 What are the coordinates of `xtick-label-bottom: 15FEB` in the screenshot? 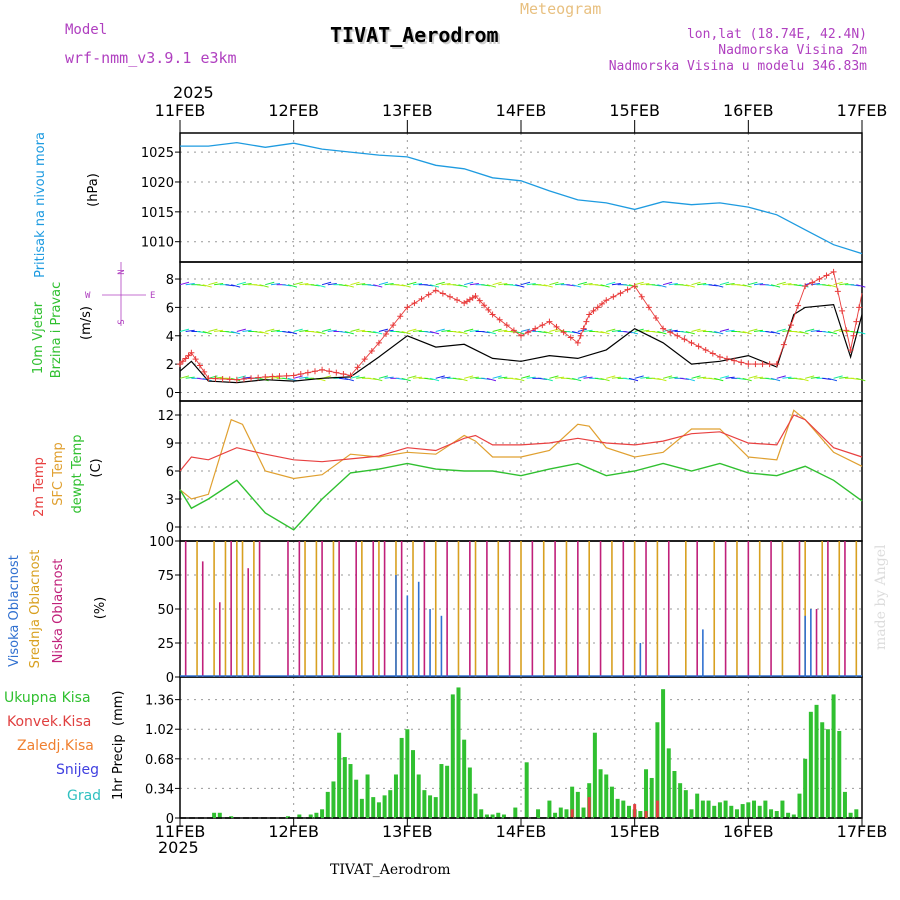 It's located at (634, 831).